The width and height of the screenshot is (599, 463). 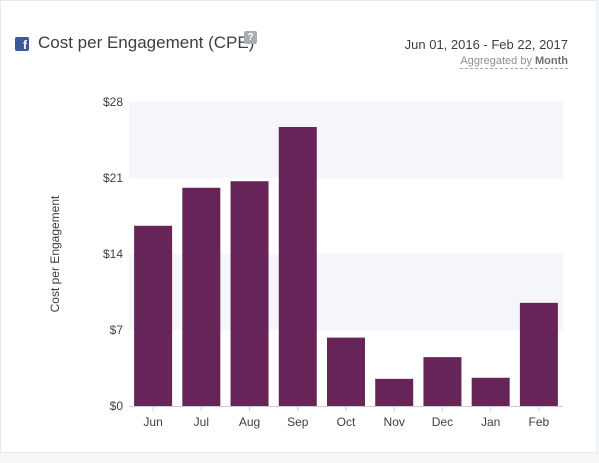 What do you see at coordinates (394, 422) in the screenshot?
I see `x-tick-label: Nov` at bounding box center [394, 422].